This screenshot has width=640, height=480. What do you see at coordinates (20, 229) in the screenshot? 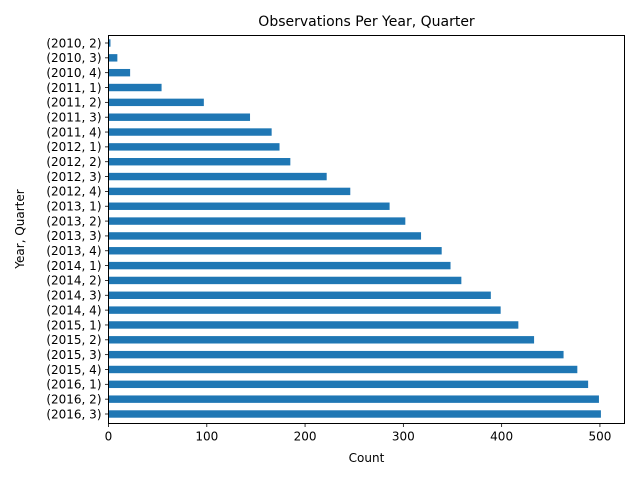
I see `y-axis-label: Year, Quarter` at bounding box center [20, 229].